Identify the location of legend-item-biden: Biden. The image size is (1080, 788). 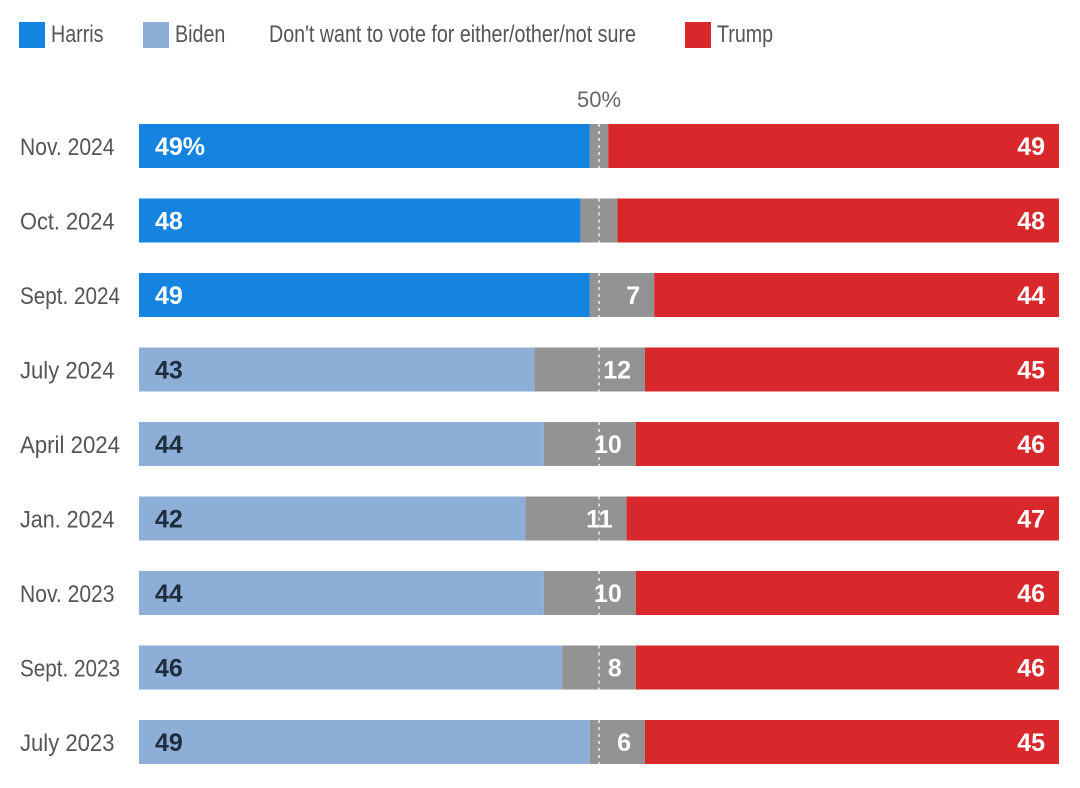
(195, 35).